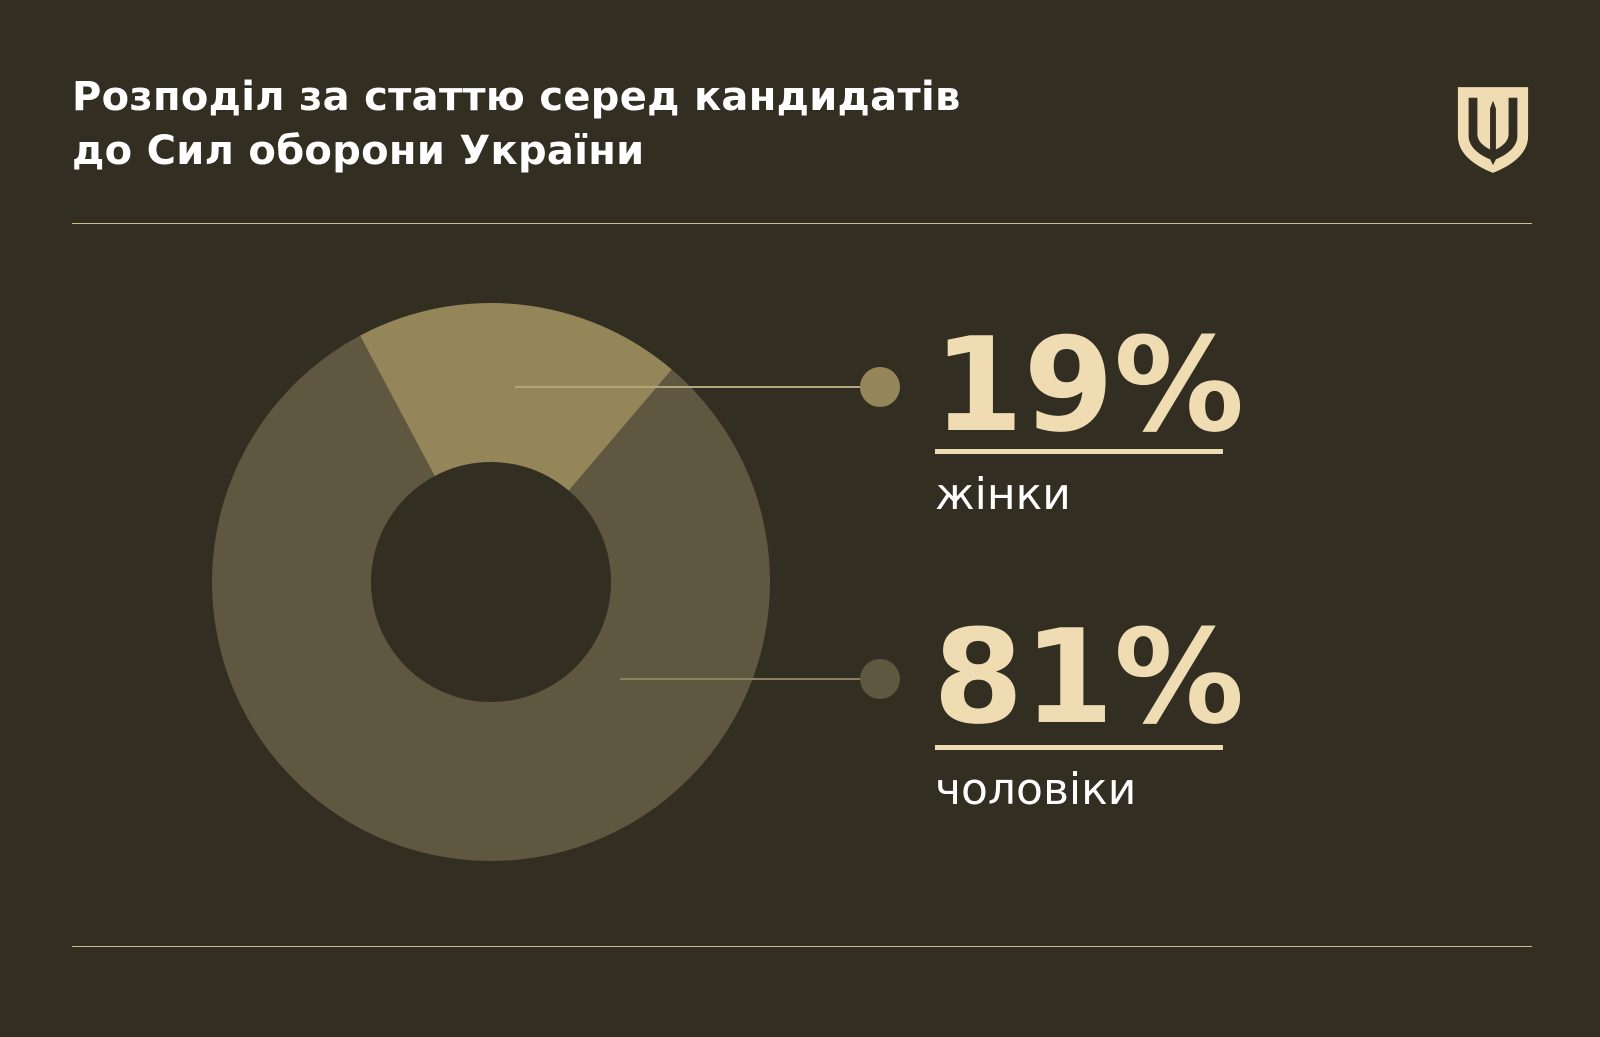  I want to click on women-underline, so click(1079, 451).